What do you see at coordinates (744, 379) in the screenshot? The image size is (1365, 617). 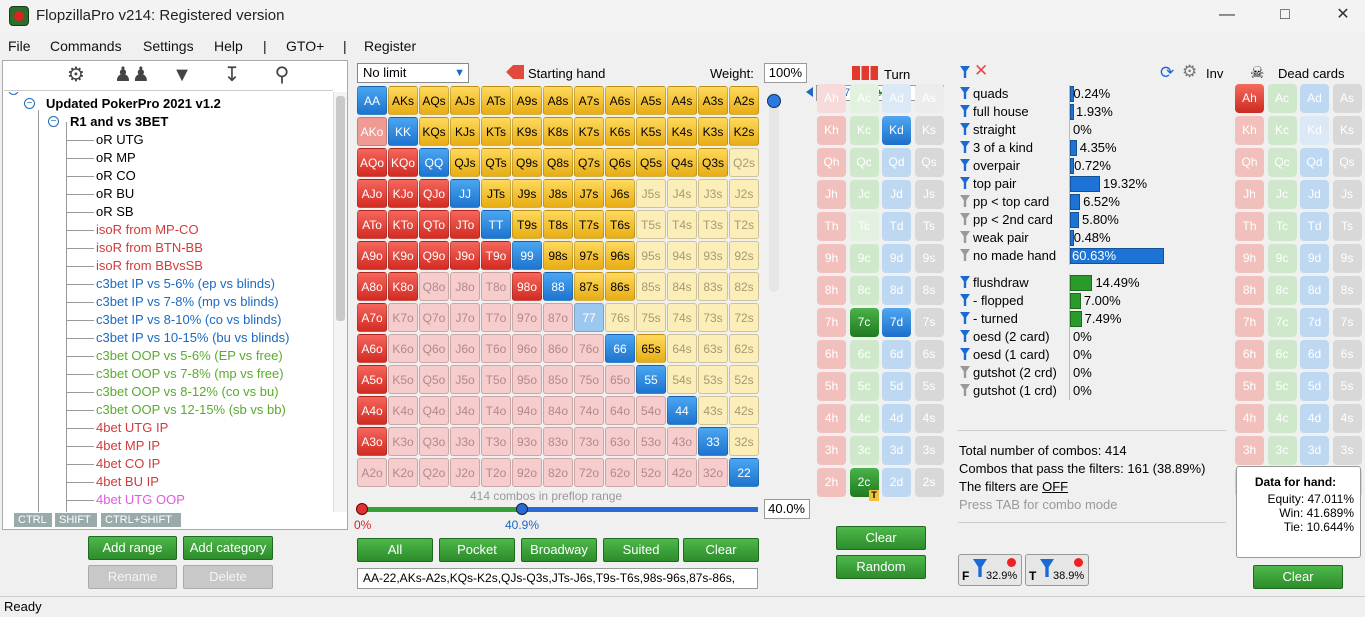 I see `hand-cell-52s: 52s` at bounding box center [744, 379].